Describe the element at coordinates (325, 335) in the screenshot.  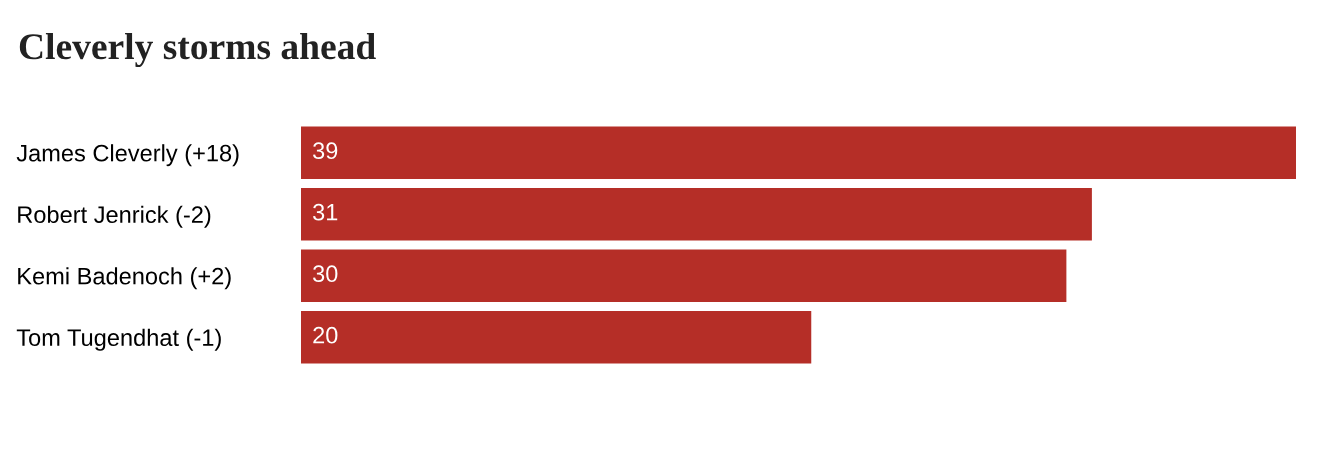
I see `data-label: 20` at that location.